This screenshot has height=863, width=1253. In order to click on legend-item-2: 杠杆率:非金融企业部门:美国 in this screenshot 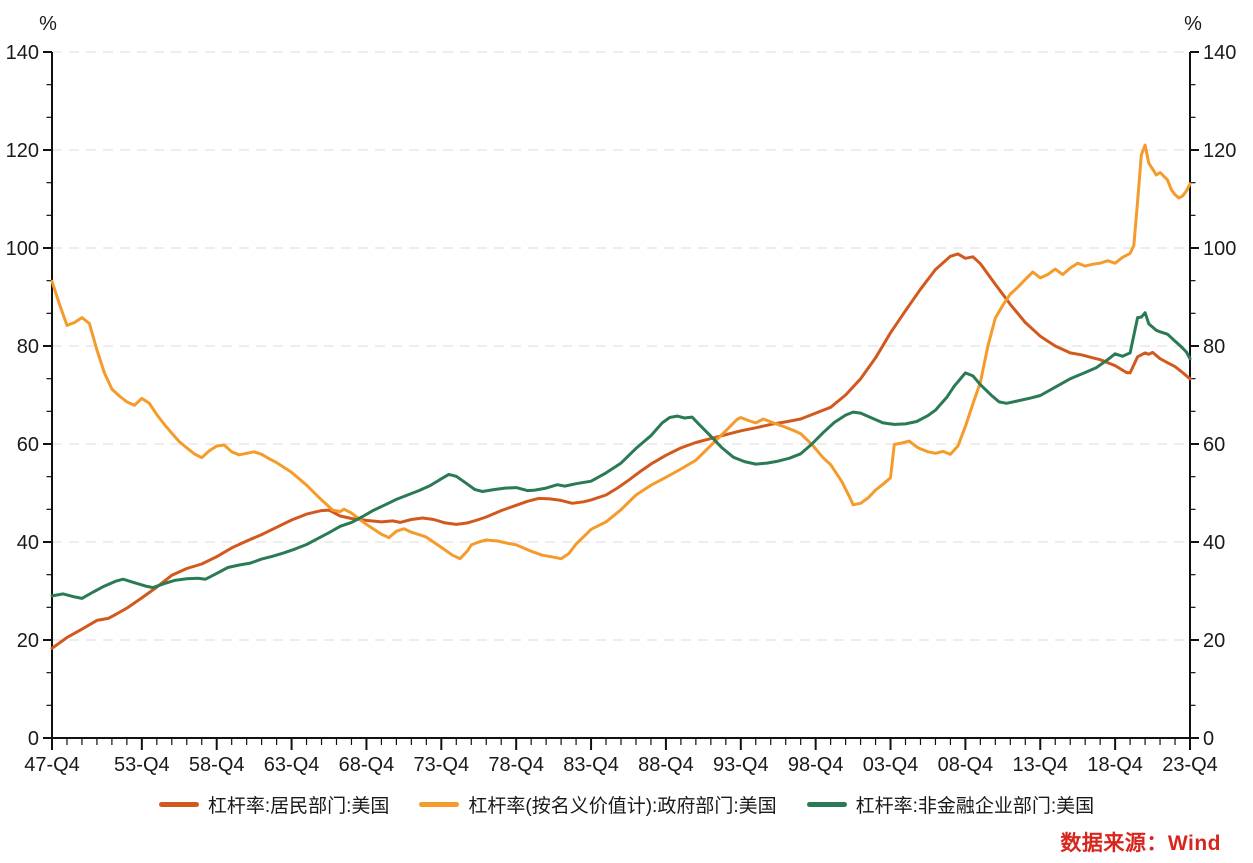, I will do `click(950, 804)`.